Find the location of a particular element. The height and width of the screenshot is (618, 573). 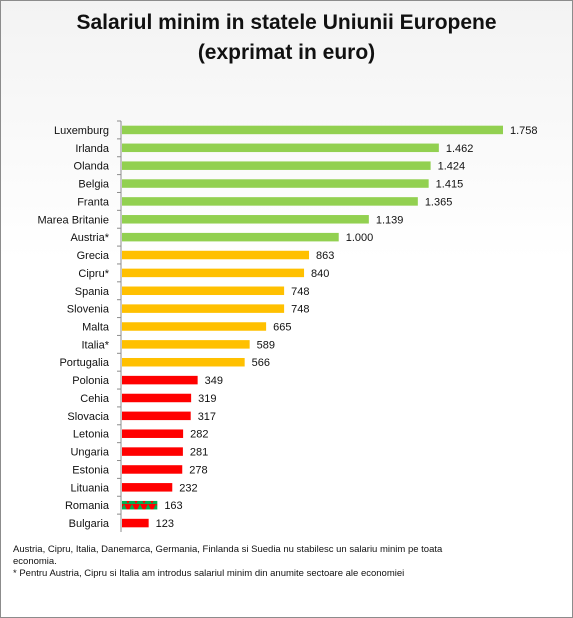

category-label: Slovenia is located at coordinates (88, 310).